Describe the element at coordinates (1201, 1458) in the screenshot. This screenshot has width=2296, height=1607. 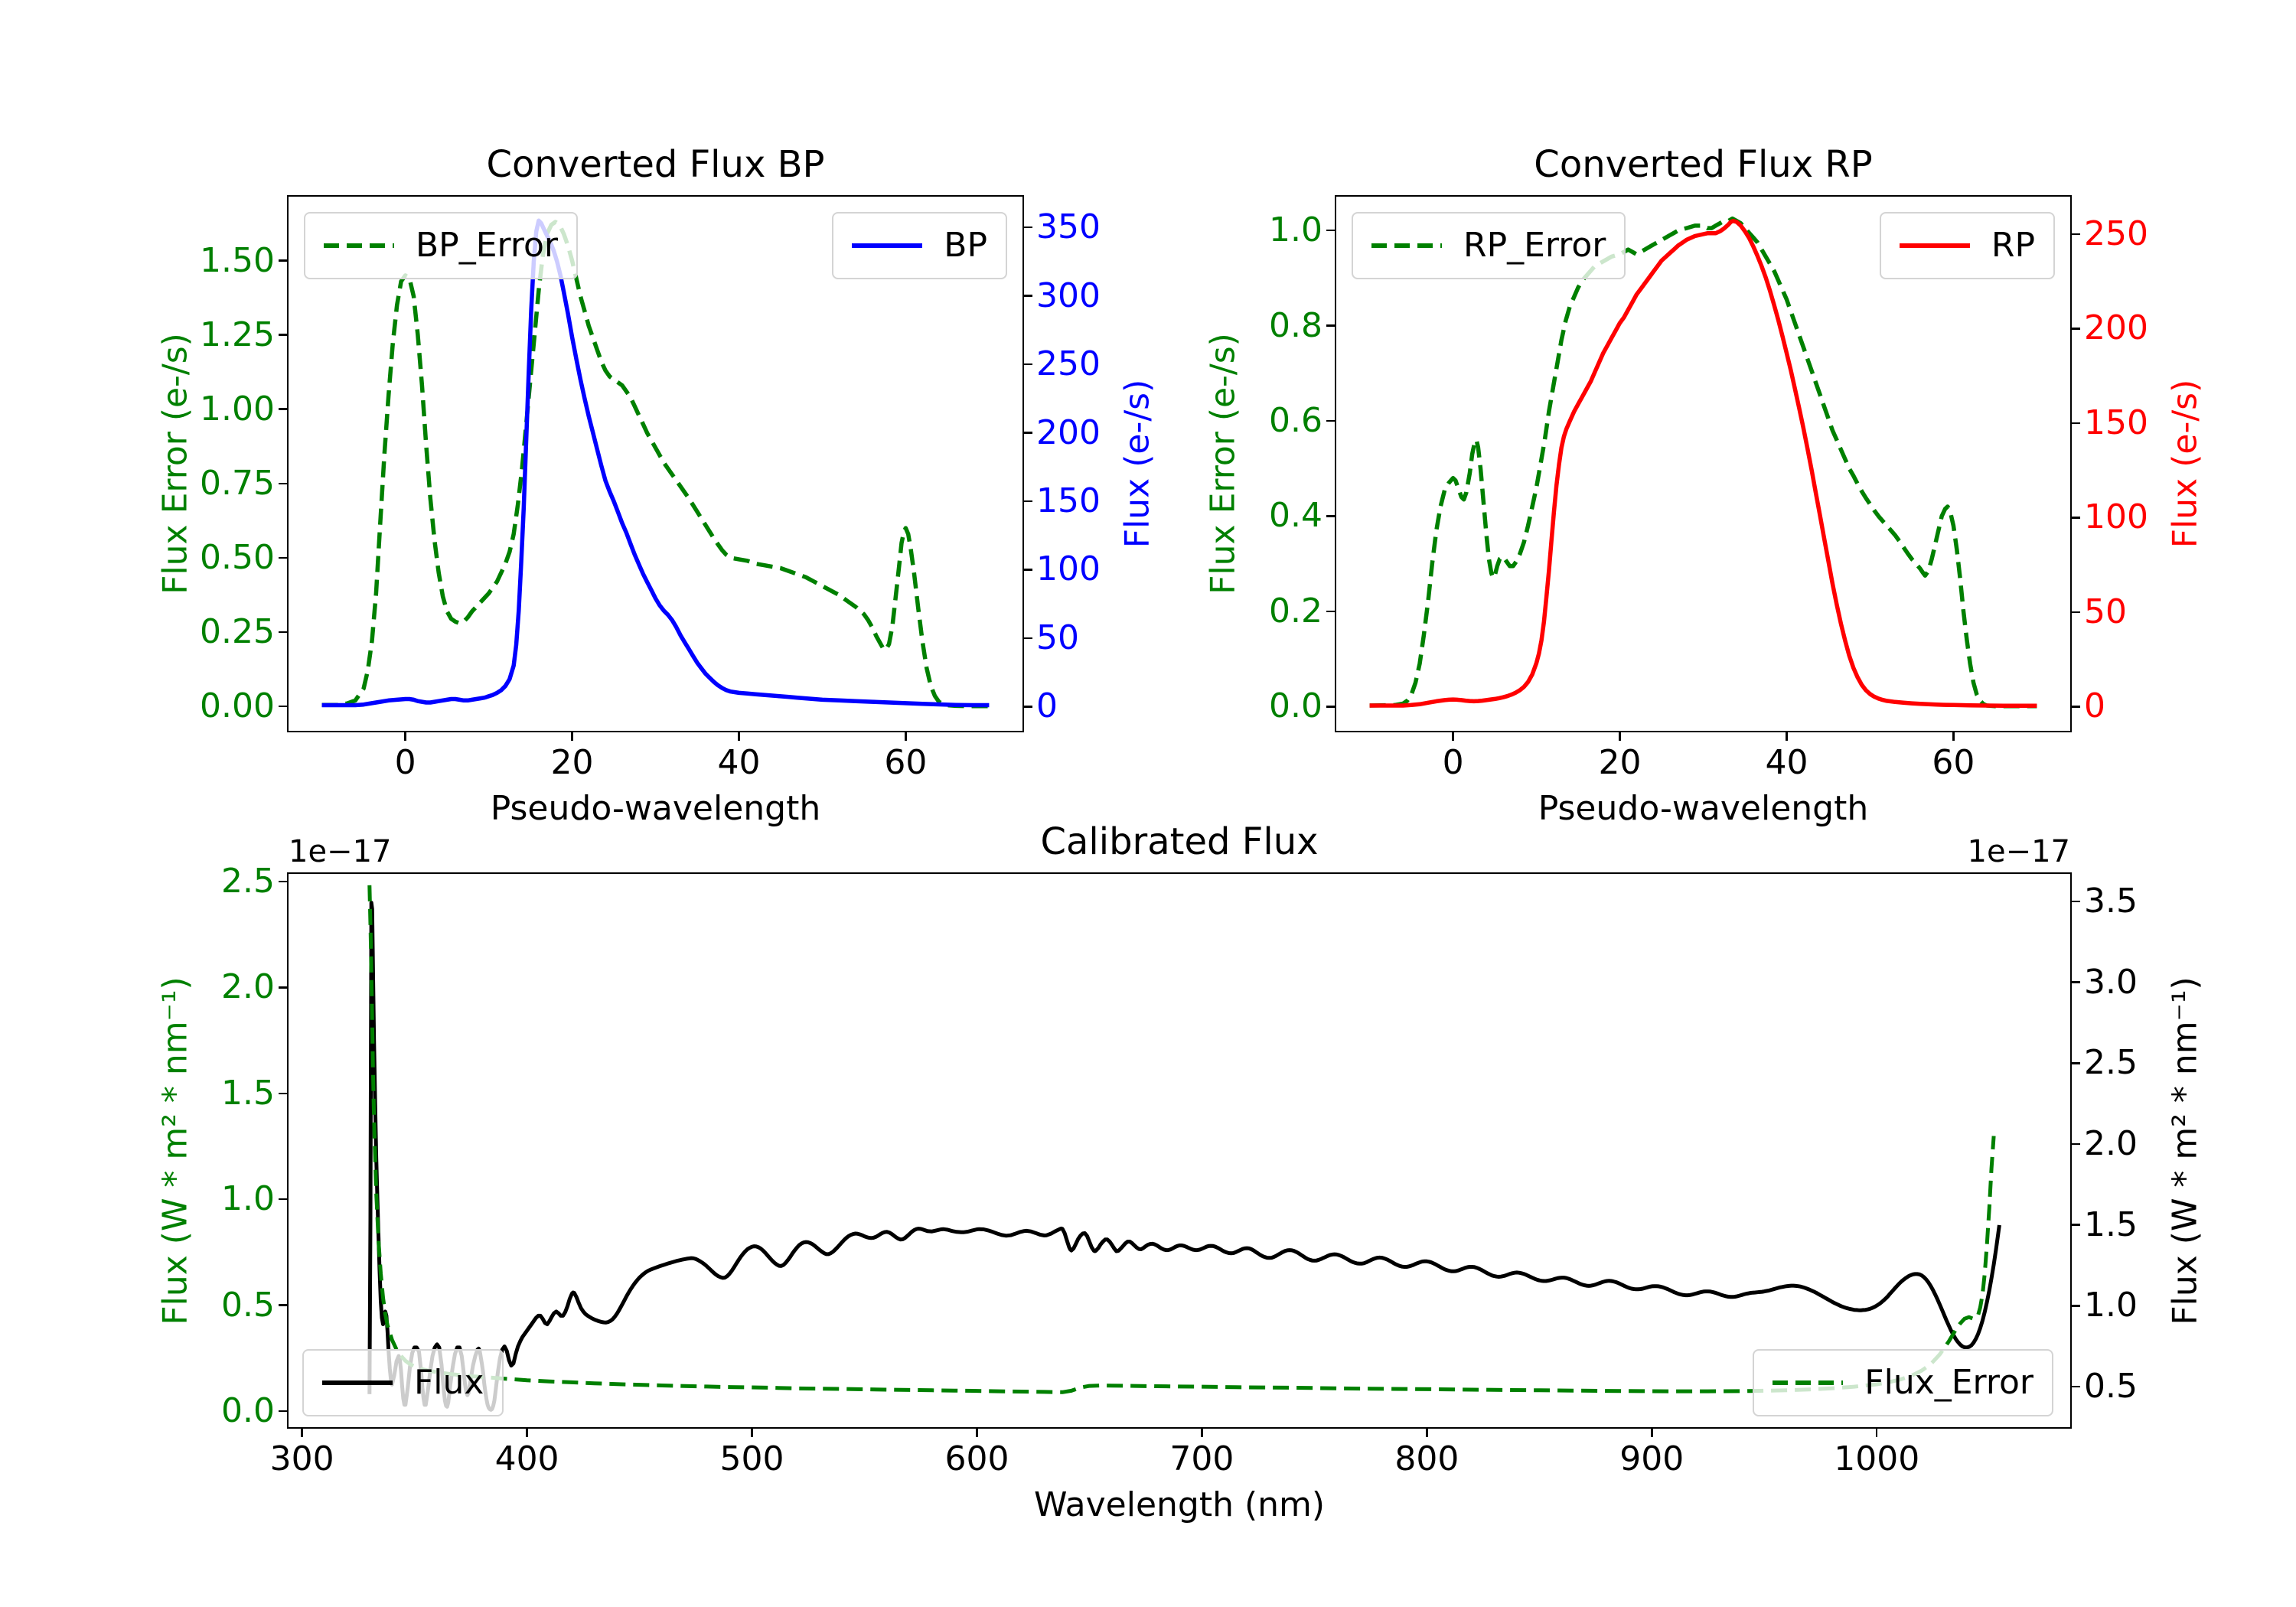
I see `x-tick-label: 700` at that location.